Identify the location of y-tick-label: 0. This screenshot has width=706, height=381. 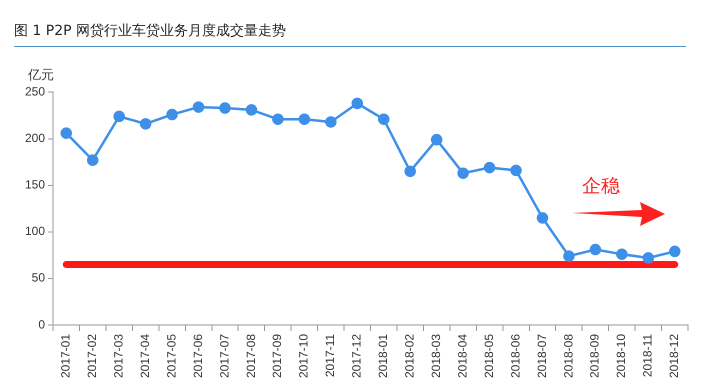
(42, 324).